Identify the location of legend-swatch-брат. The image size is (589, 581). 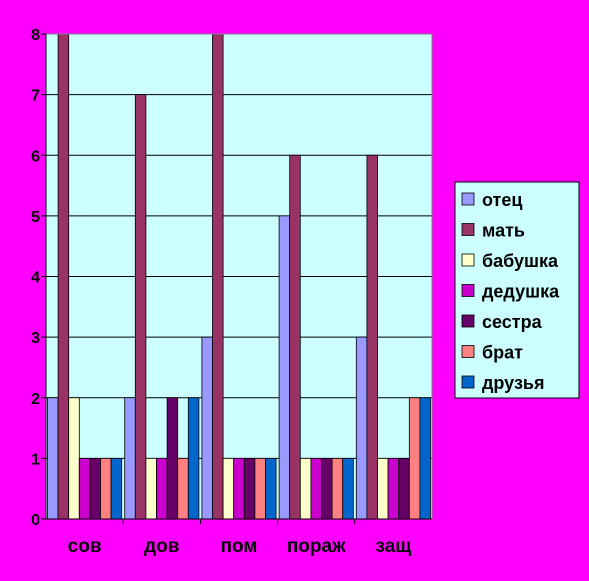
(468, 351).